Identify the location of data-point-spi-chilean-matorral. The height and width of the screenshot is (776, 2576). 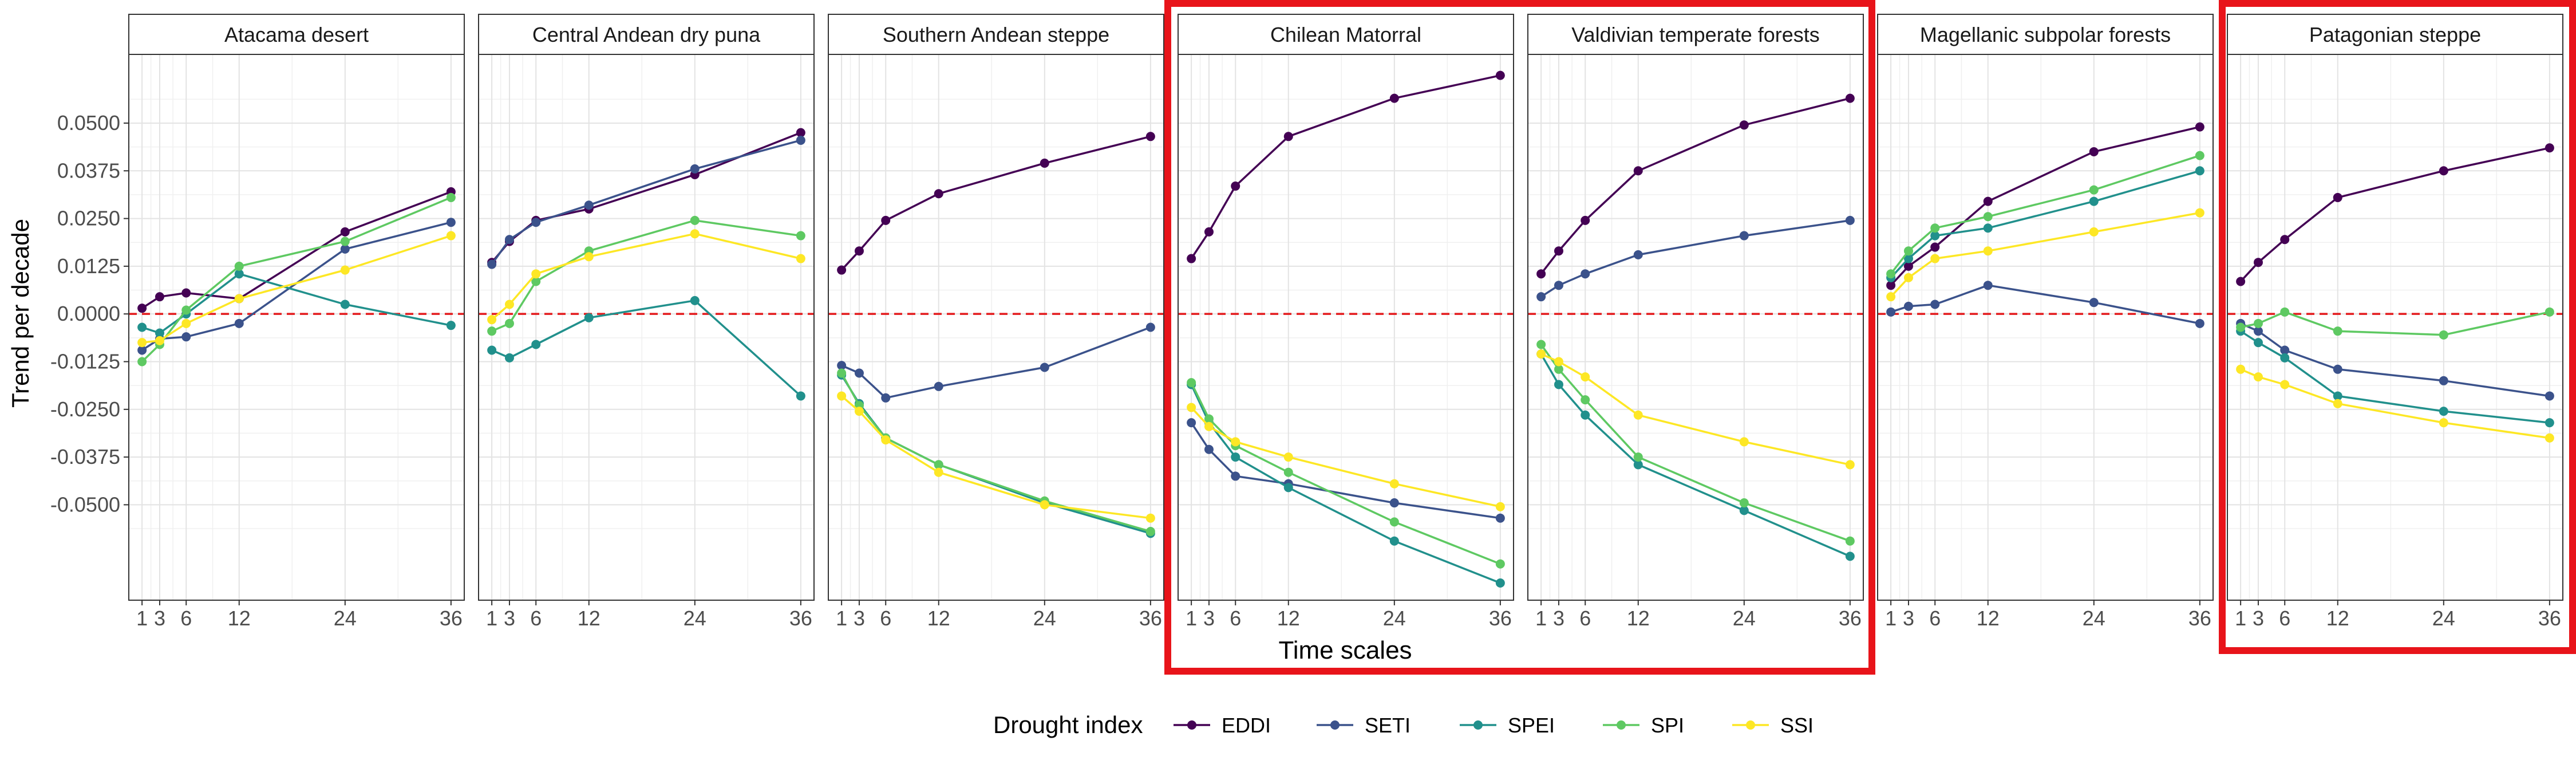
(1191, 383).